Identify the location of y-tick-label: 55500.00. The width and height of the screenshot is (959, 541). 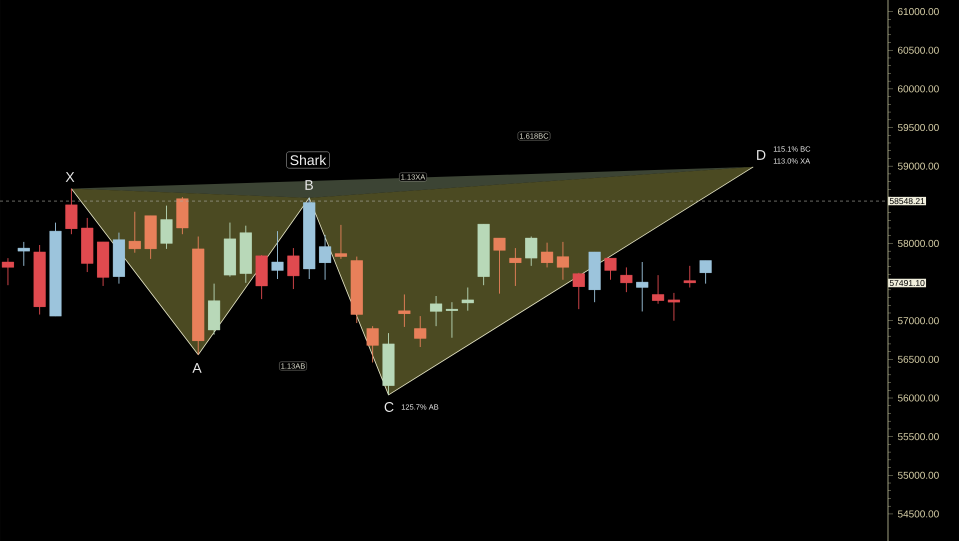
(918, 436).